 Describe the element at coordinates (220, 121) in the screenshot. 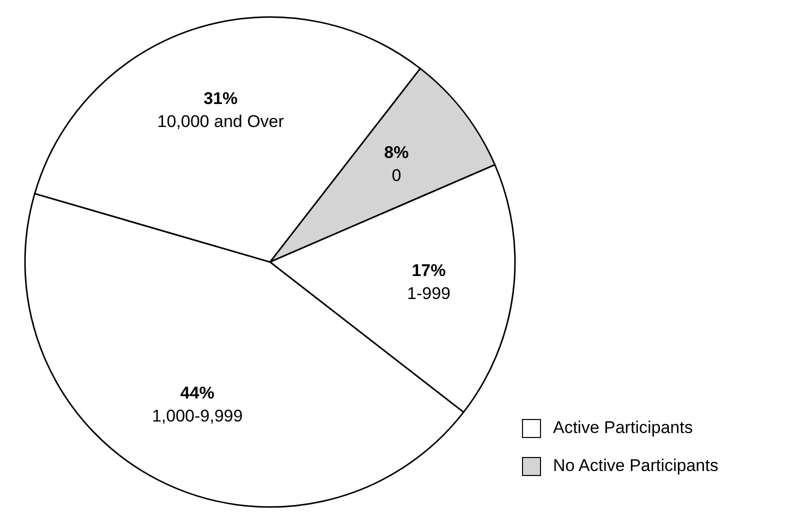

I see `slice-label: 10,000 and Over` at that location.